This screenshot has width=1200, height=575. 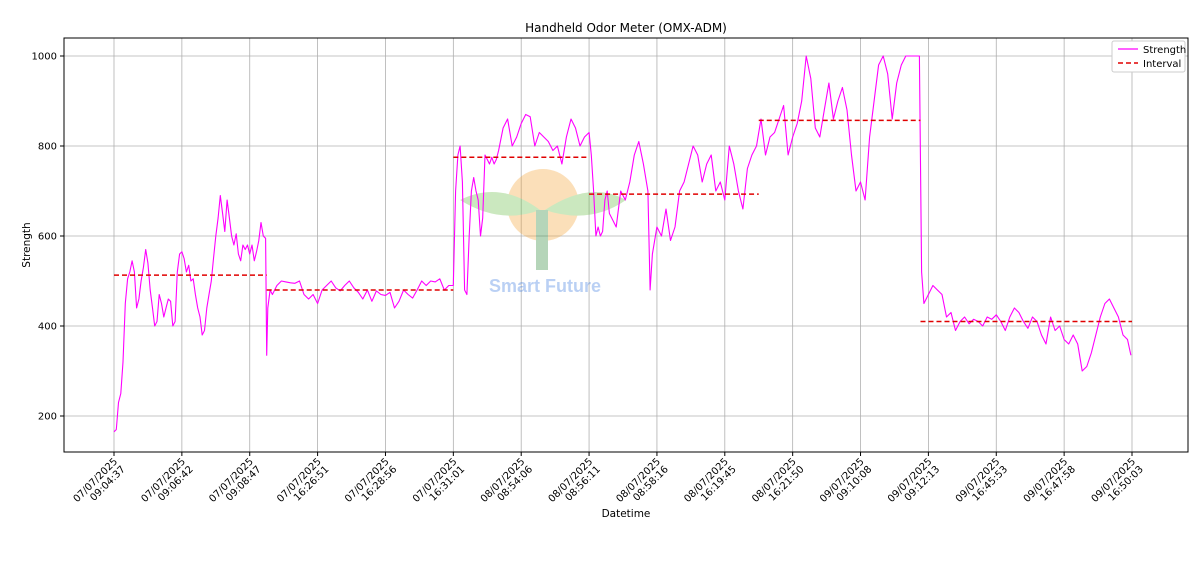 What do you see at coordinates (545, 286) in the screenshot?
I see `watermark-text: Smart Future` at bounding box center [545, 286].